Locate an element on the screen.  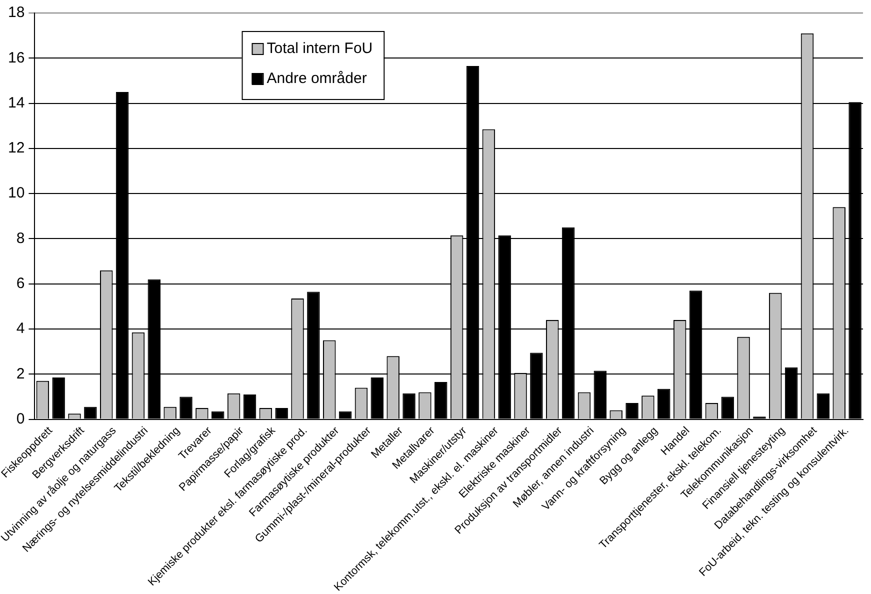
legend-label: Andre områder is located at coordinates (316, 79).